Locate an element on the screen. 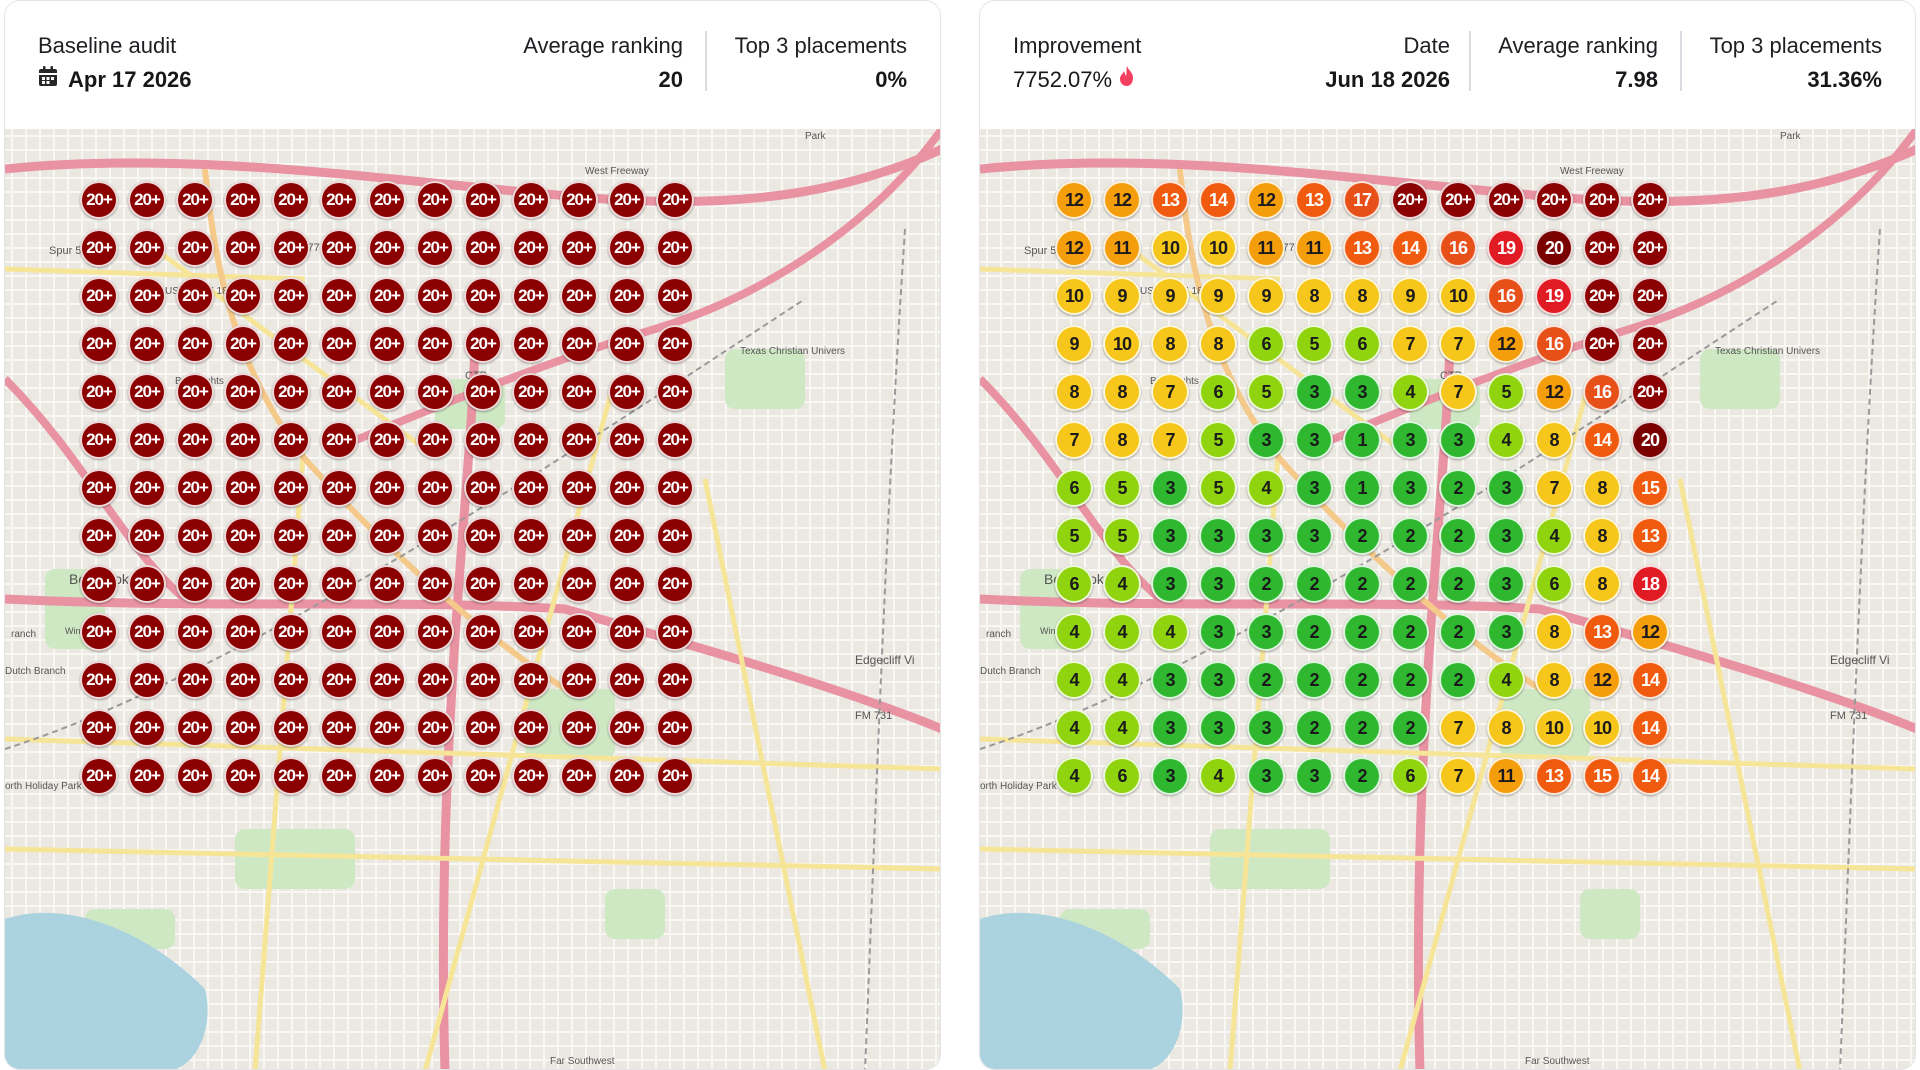 This screenshot has width=1920, height=1070. rank-pin: 7 is located at coordinates (1170, 392).